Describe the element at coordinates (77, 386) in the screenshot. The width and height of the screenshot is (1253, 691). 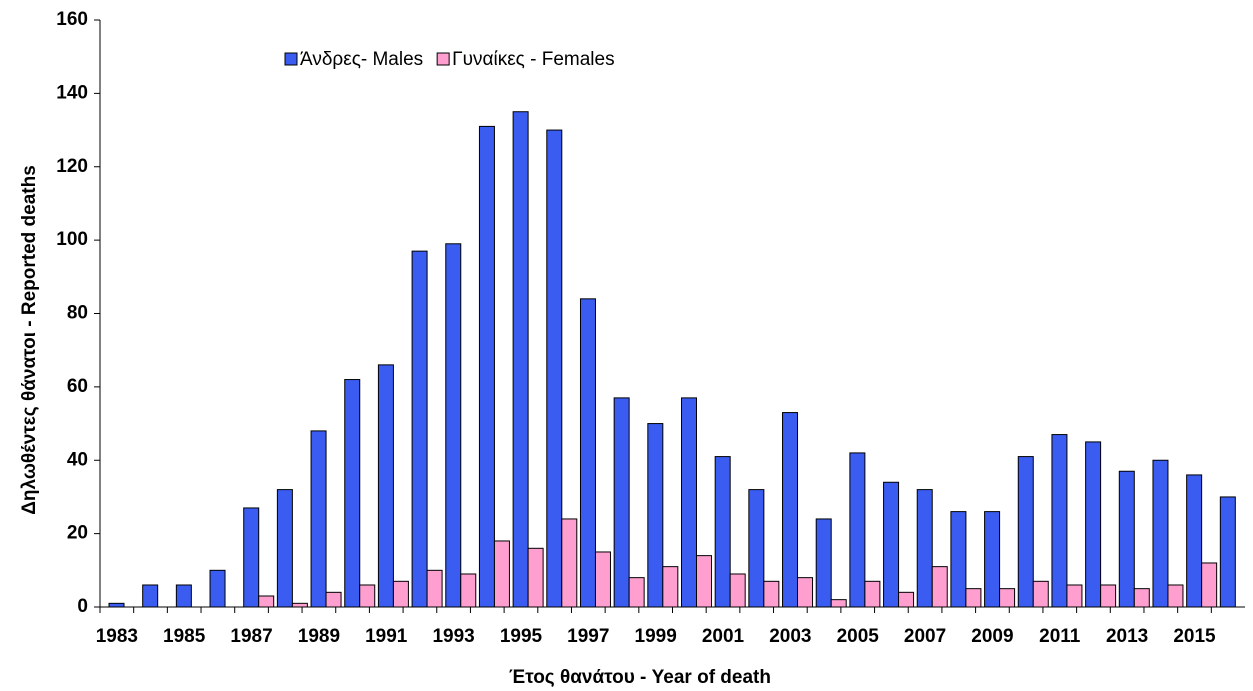
I see `y-tick-label: 60` at that location.